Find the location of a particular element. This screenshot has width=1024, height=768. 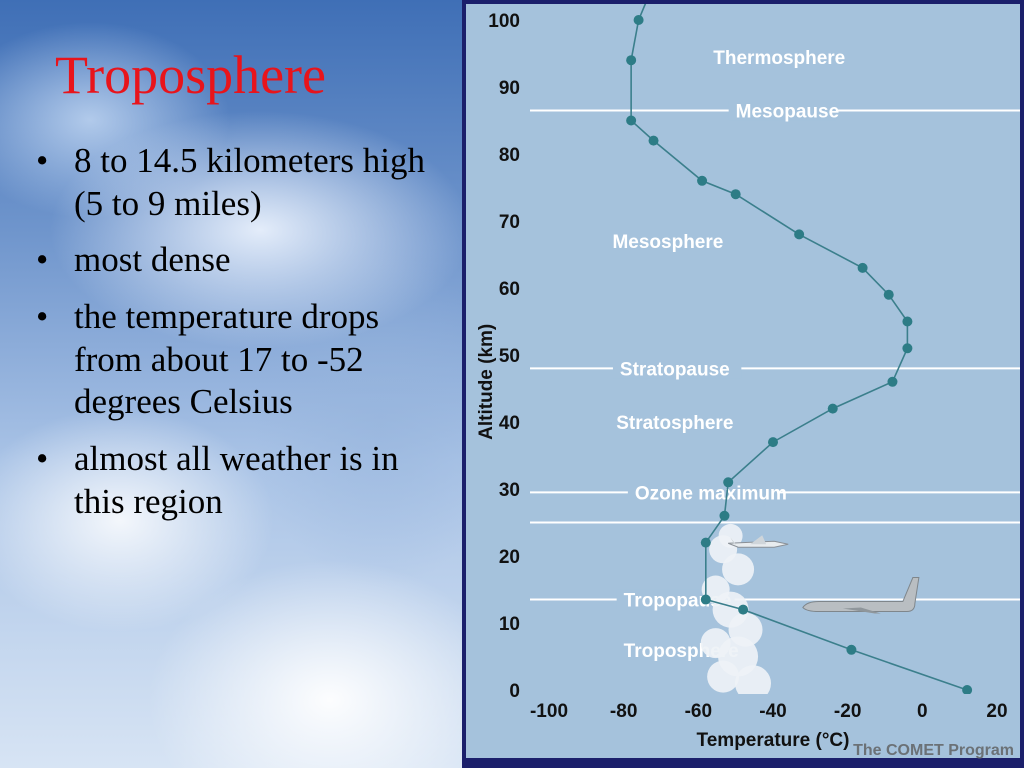

layer-label: Ozone maximum is located at coordinates (711, 493).